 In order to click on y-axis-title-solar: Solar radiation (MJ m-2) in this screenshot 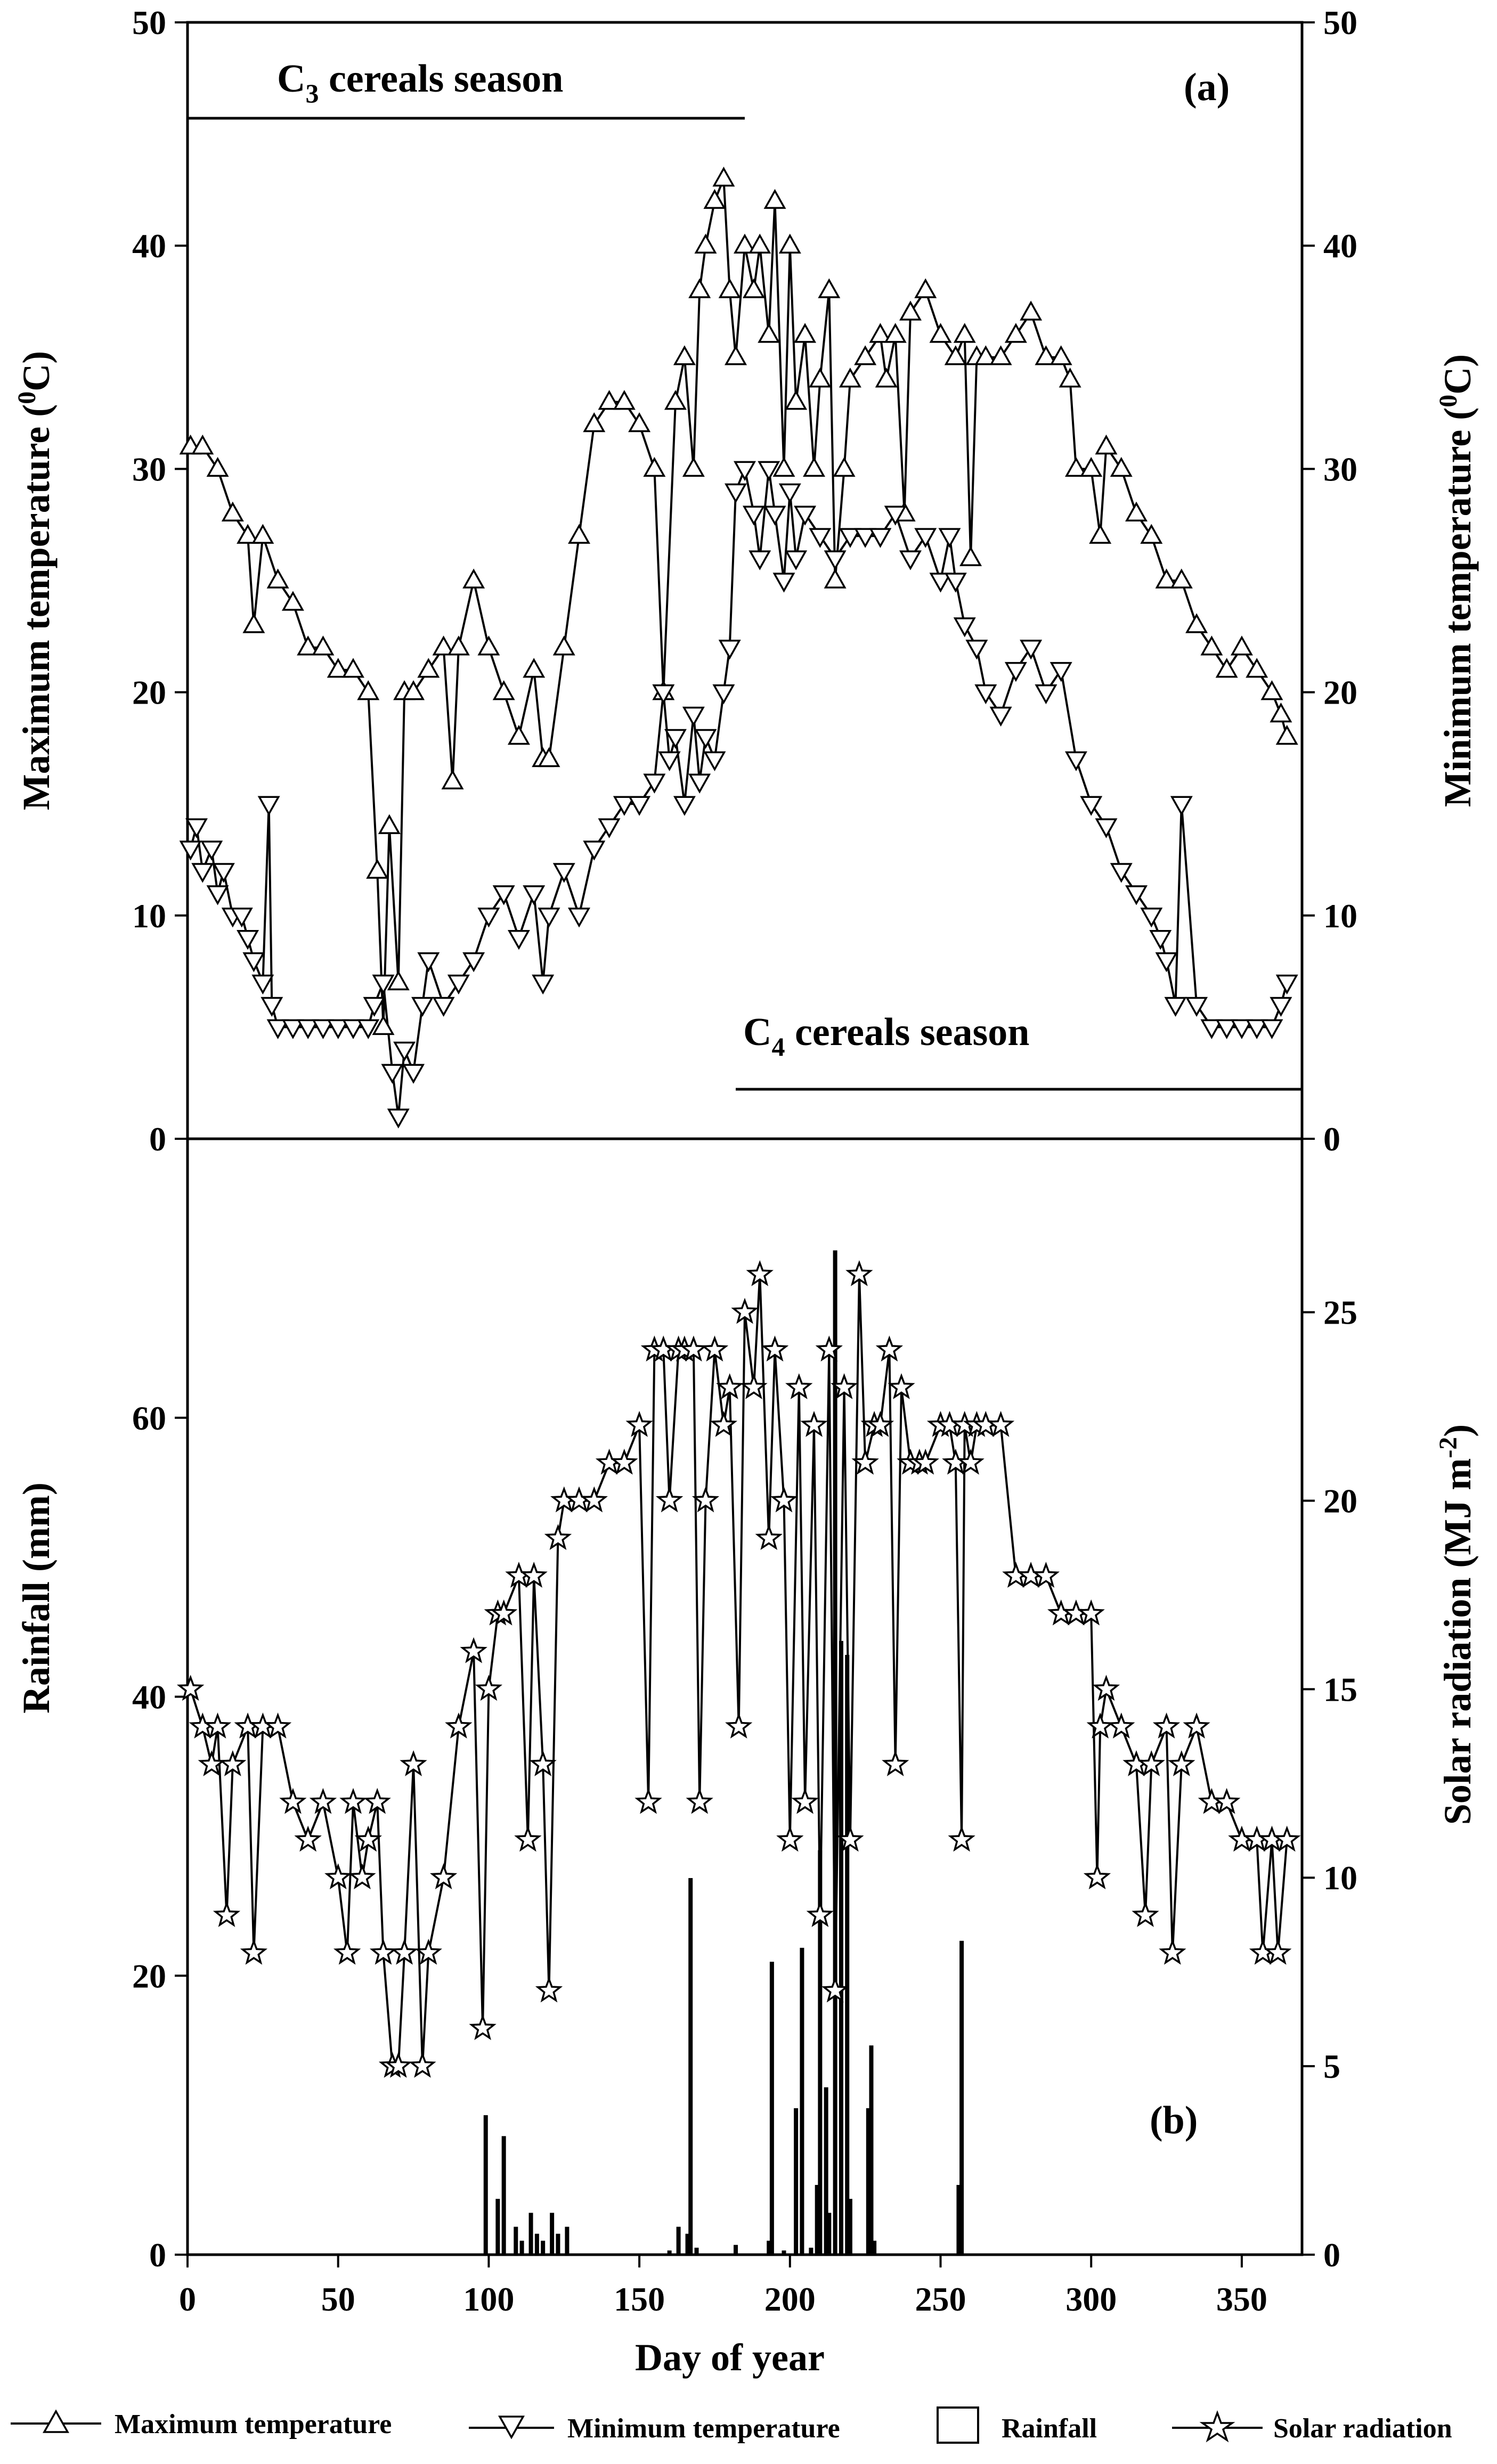, I will do `click(1457, 1624)`.